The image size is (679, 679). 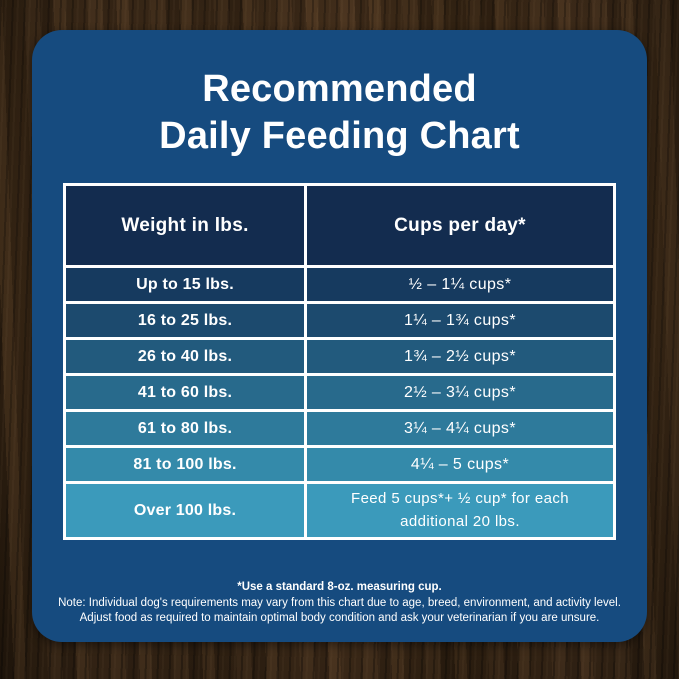 I want to click on cups-cell: 1¼ – 1¾ cups*, so click(x=460, y=320).